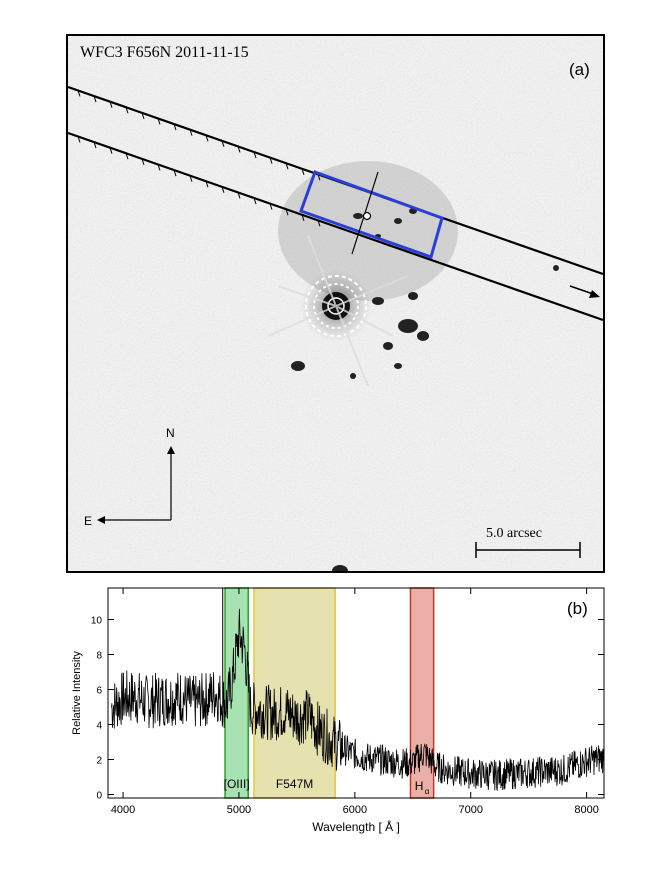 Image resolution: width=654 pixels, height=877 pixels. I want to click on panel-b-label: (b), so click(577, 608).